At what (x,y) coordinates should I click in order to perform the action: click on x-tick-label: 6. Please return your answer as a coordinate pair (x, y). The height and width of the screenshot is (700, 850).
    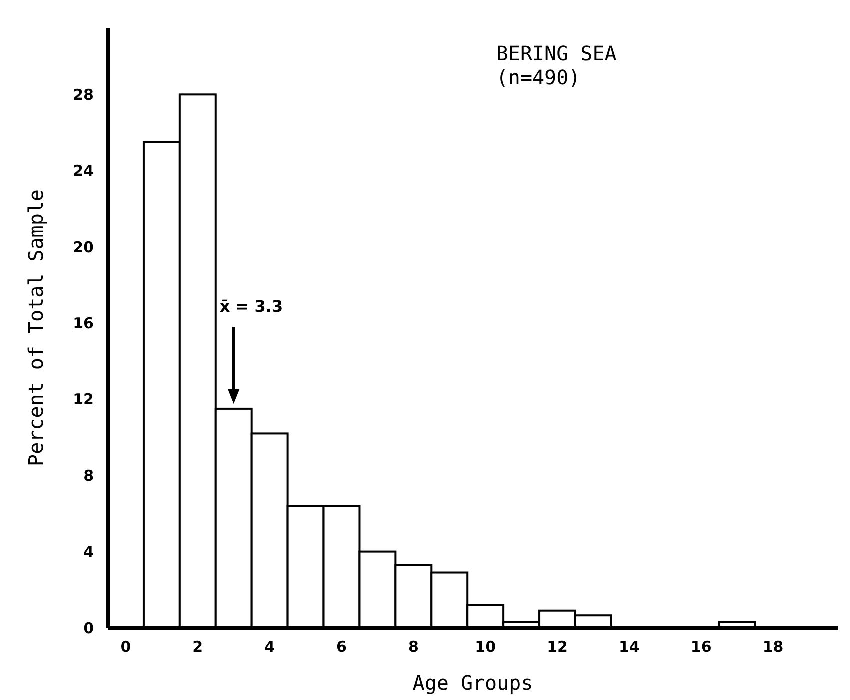
    Looking at the image, I should click on (341, 647).